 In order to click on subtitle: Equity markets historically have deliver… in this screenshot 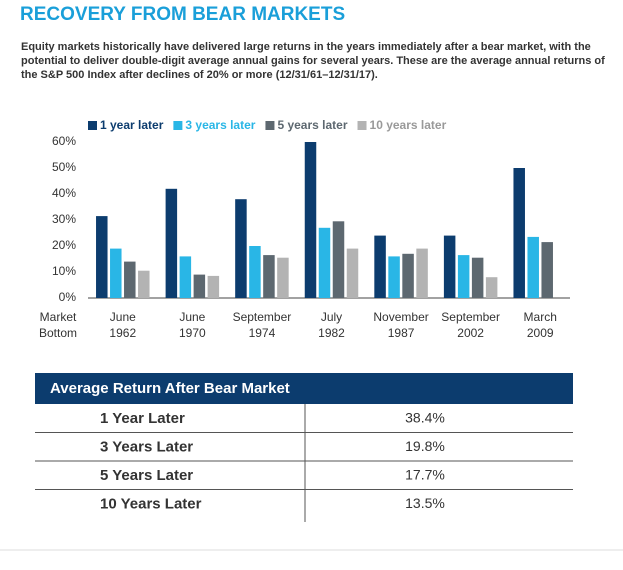, I will do `click(313, 61)`.